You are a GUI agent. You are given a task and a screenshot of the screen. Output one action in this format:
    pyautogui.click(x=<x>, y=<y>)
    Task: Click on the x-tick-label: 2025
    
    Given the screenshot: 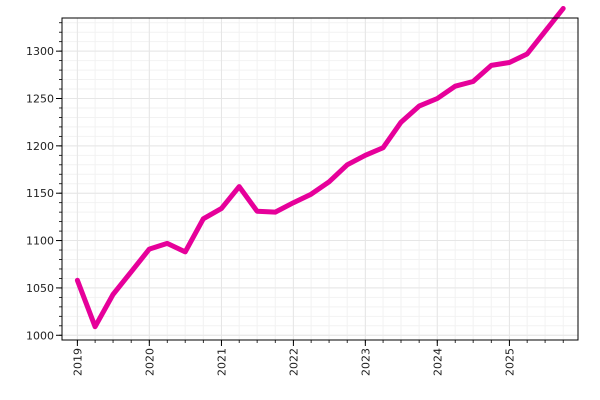 What is the action you would take?
    pyautogui.click(x=509, y=362)
    